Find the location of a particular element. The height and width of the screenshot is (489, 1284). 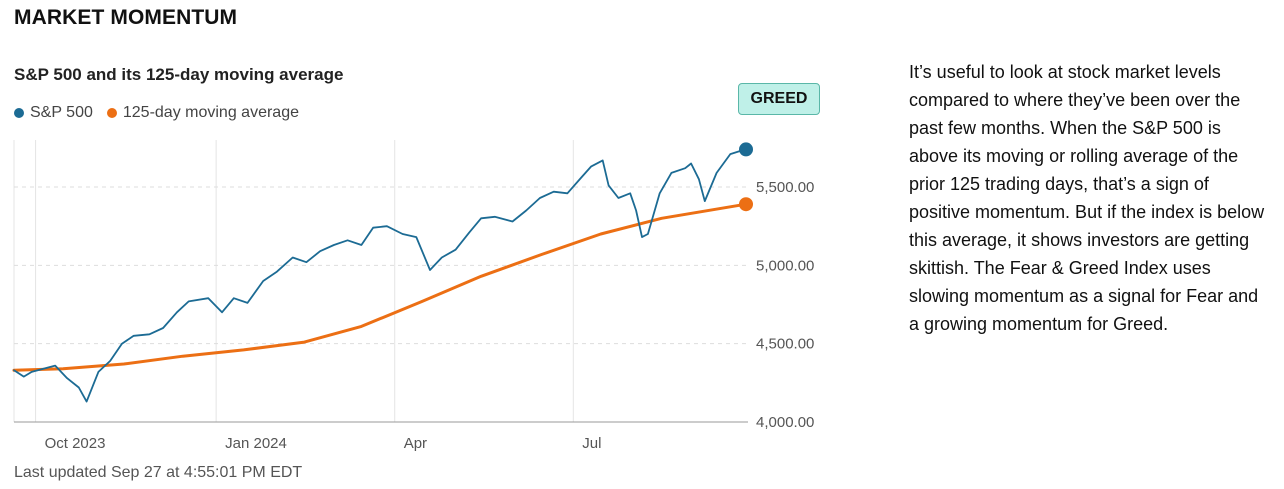

x-tick-label: Jan 2024 is located at coordinates (256, 443).